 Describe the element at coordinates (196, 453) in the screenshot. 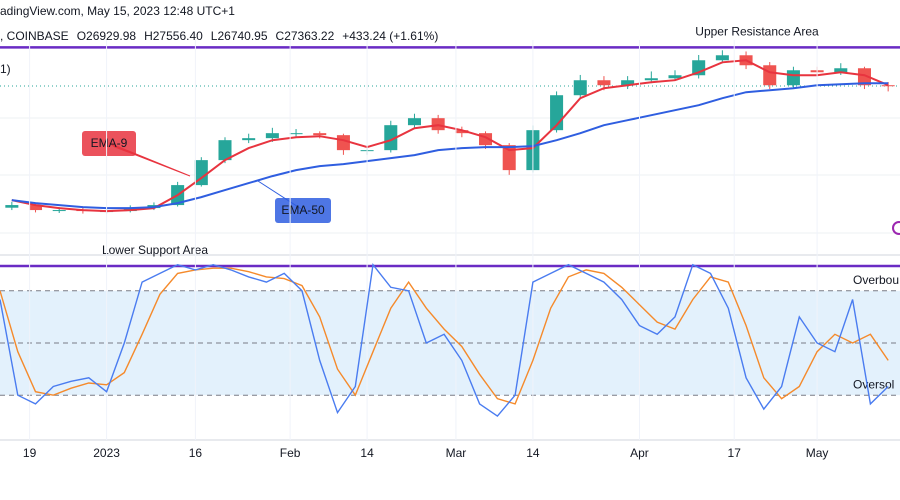

I see `x-tick-label: 16` at that location.